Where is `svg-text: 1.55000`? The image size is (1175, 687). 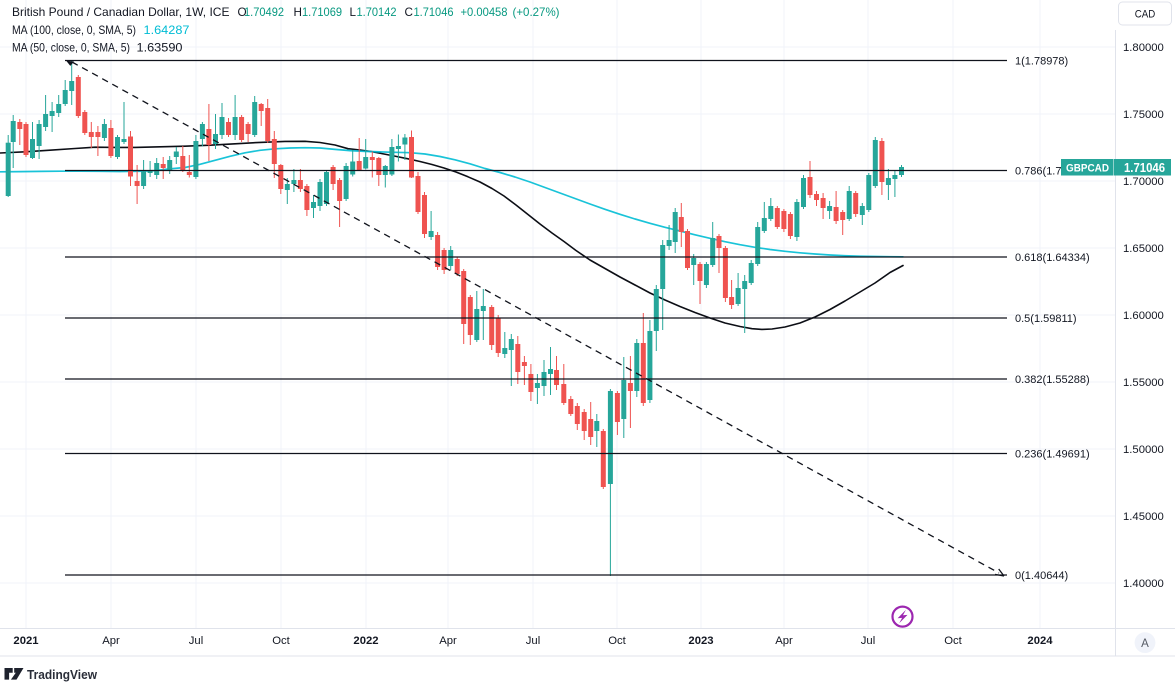 svg-text: 1.55000 is located at coordinates (1143, 383).